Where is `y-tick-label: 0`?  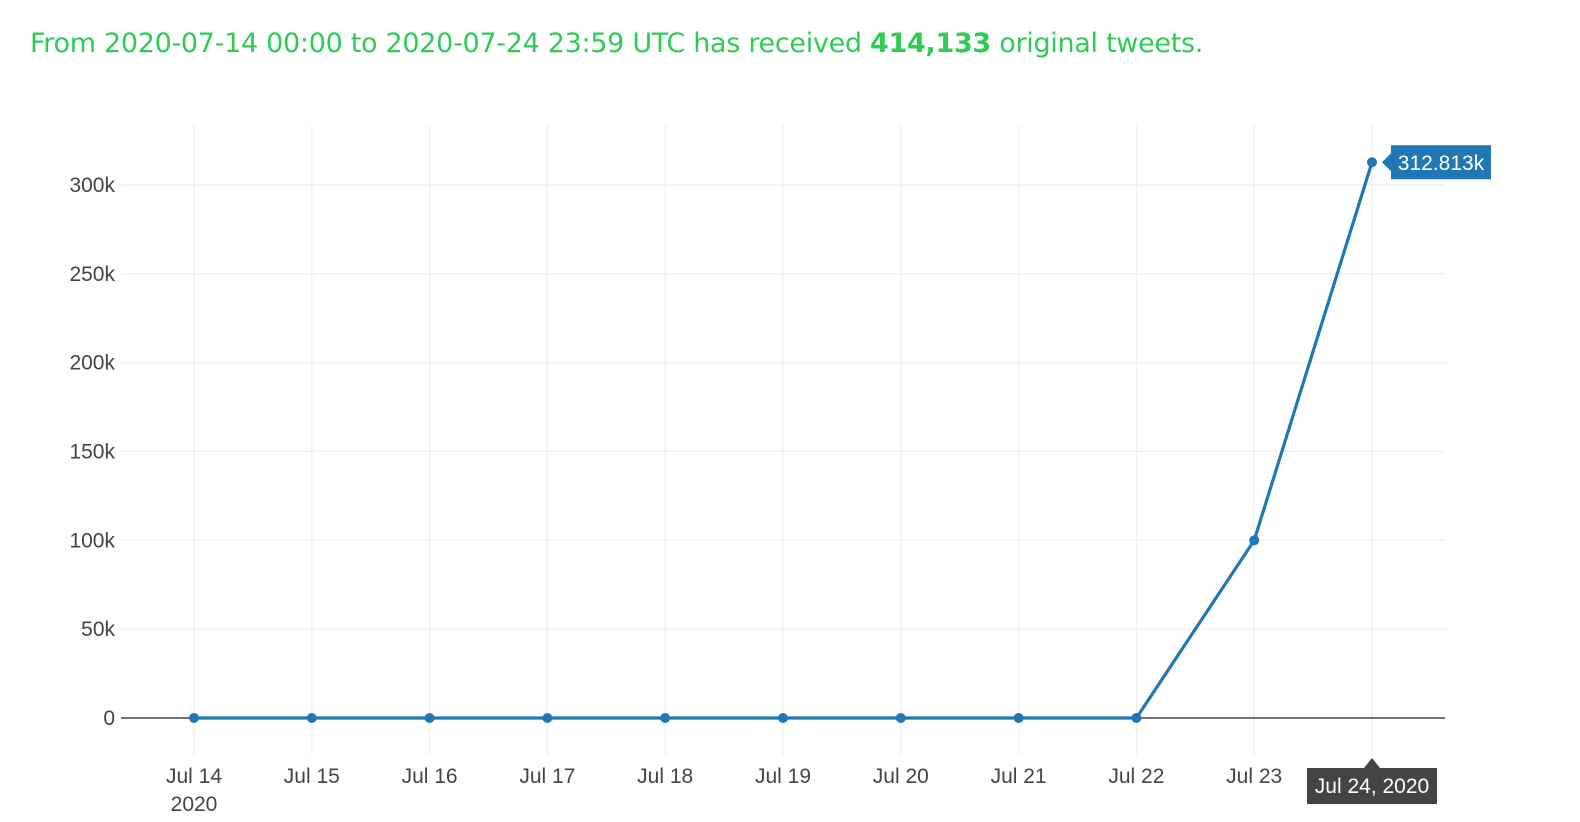
y-tick-label: 0 is located at coordinates (109, 718).